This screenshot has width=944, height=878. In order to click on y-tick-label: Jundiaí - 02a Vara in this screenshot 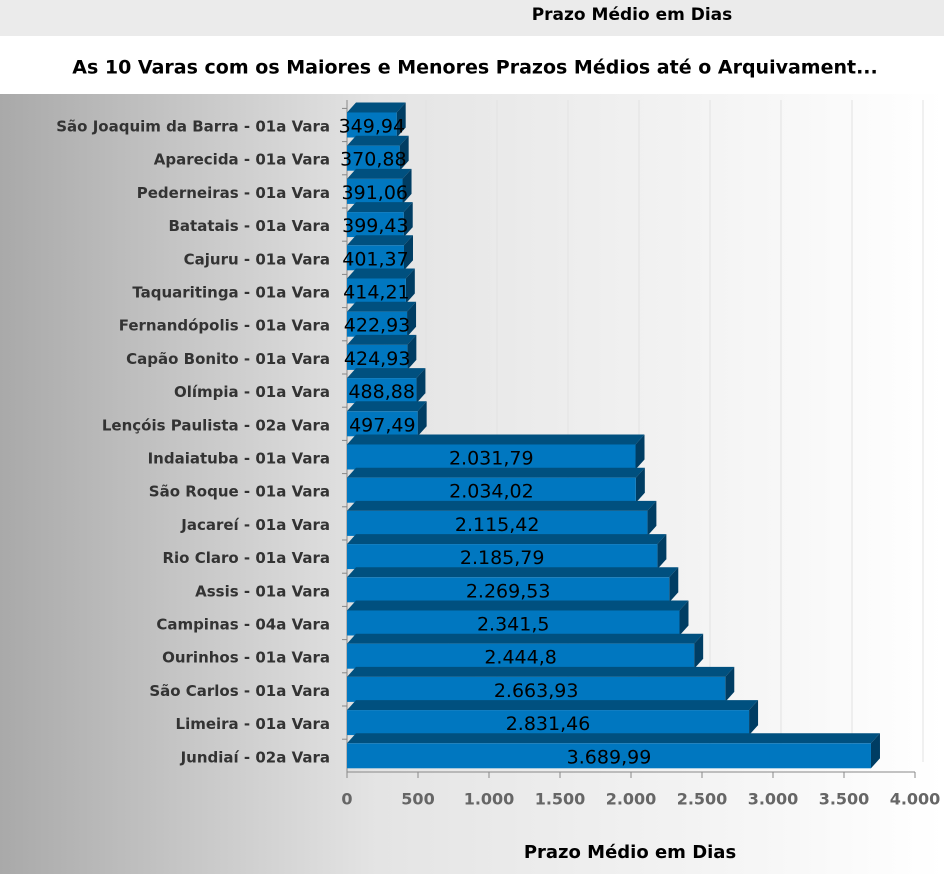, I will do `click(255, 757)`.